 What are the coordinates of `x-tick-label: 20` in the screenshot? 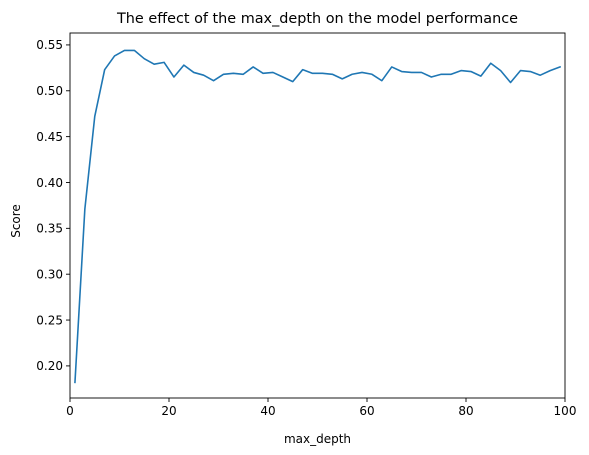 It's located at (168, 411).